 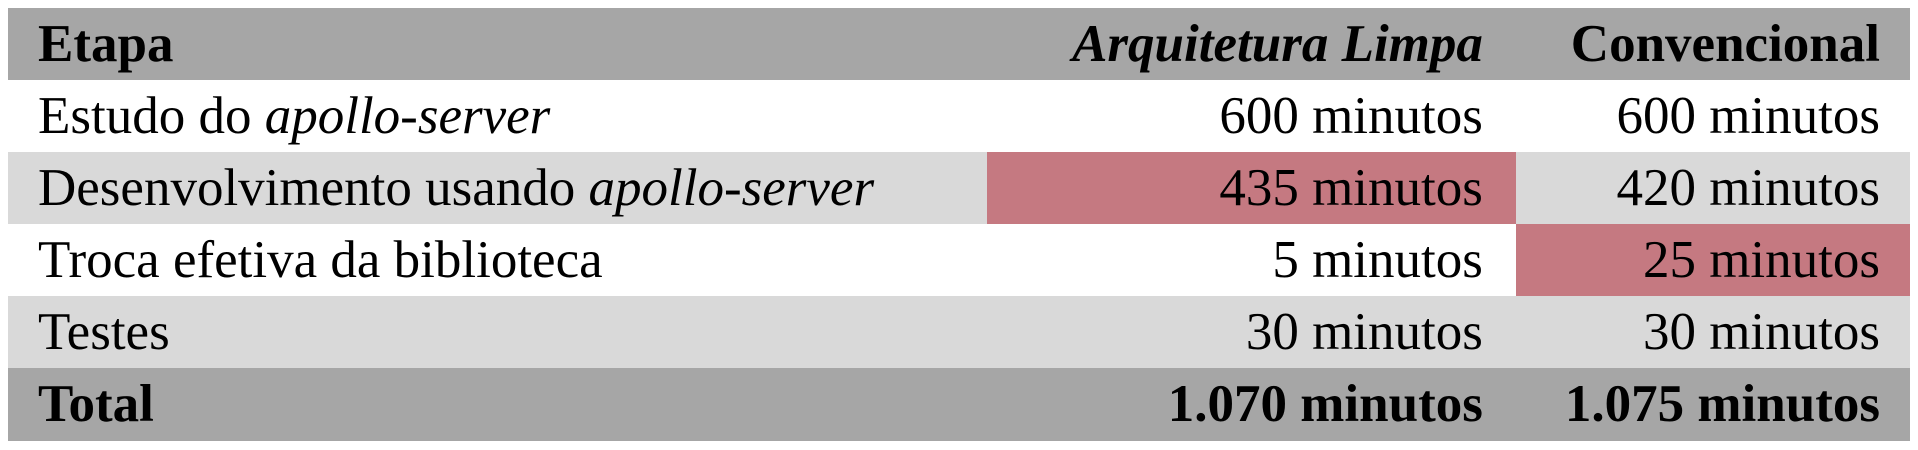 I want to click on step-text: Troca efetiva da biblioteca, so click(x=320, y=259).